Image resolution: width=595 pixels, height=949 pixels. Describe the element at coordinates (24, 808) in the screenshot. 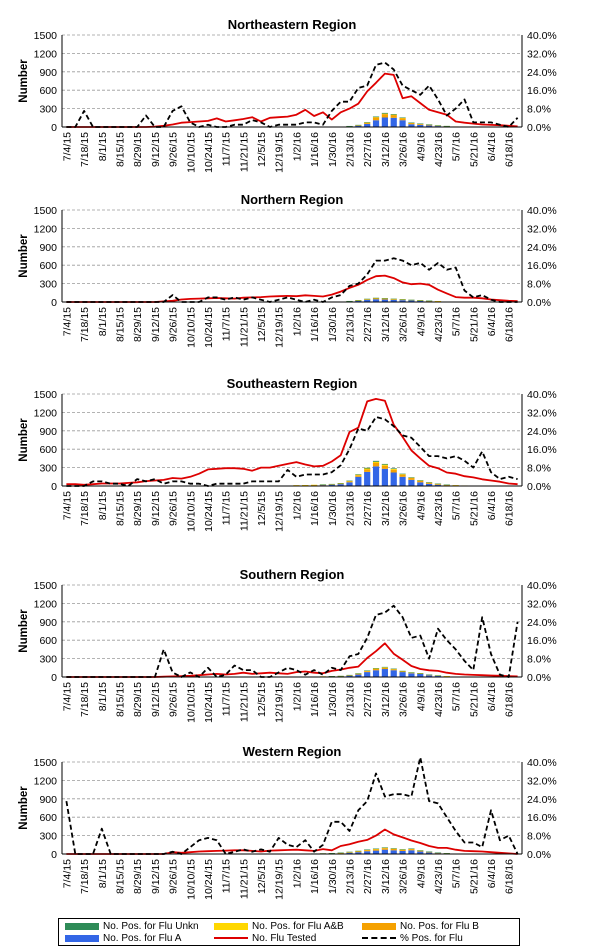

I see `y-axis-label: Number` at that location.